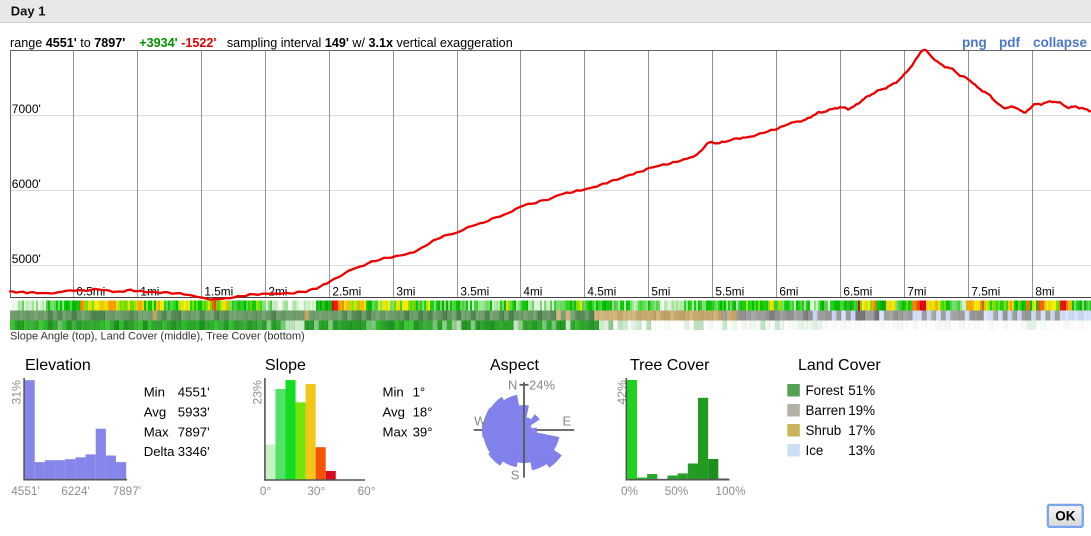  I want to click on svg-text: 6224', so click(75, 491).